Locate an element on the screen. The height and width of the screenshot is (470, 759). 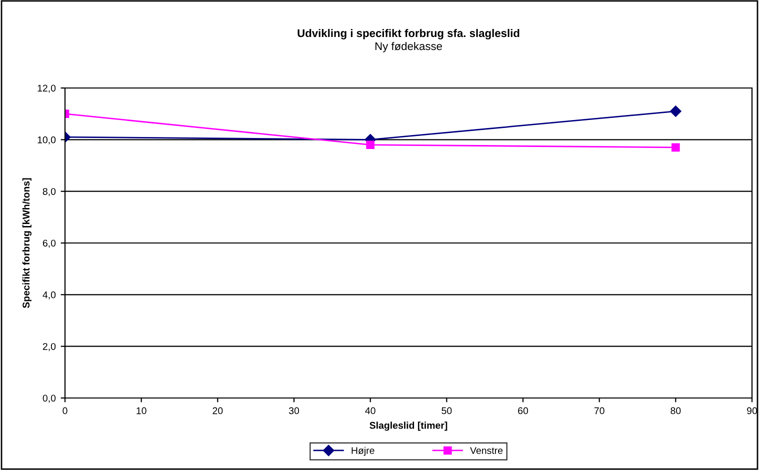
y-tick-label: 12,0 is located at coordinates (47, 88).